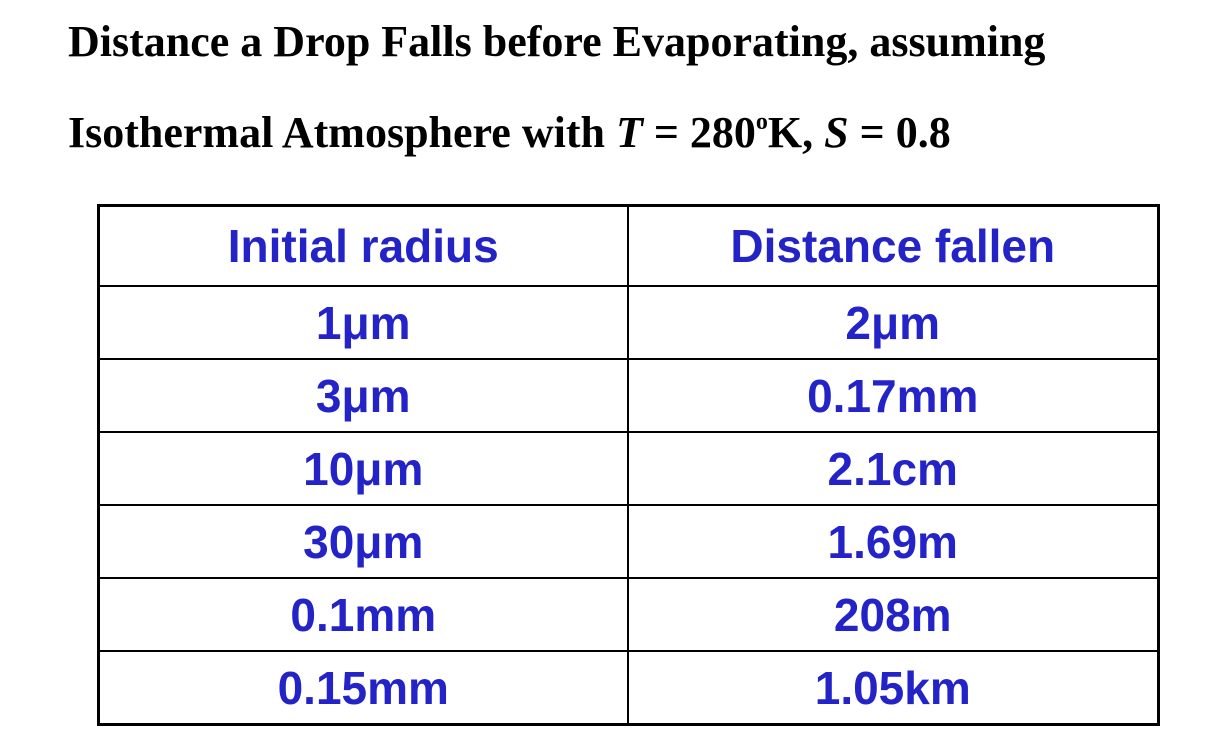 Image resolution: width=1216 pixels, height=747 pixels. I want to click on table-header-row: Initial radius Distance fallen, so click(628, 245).